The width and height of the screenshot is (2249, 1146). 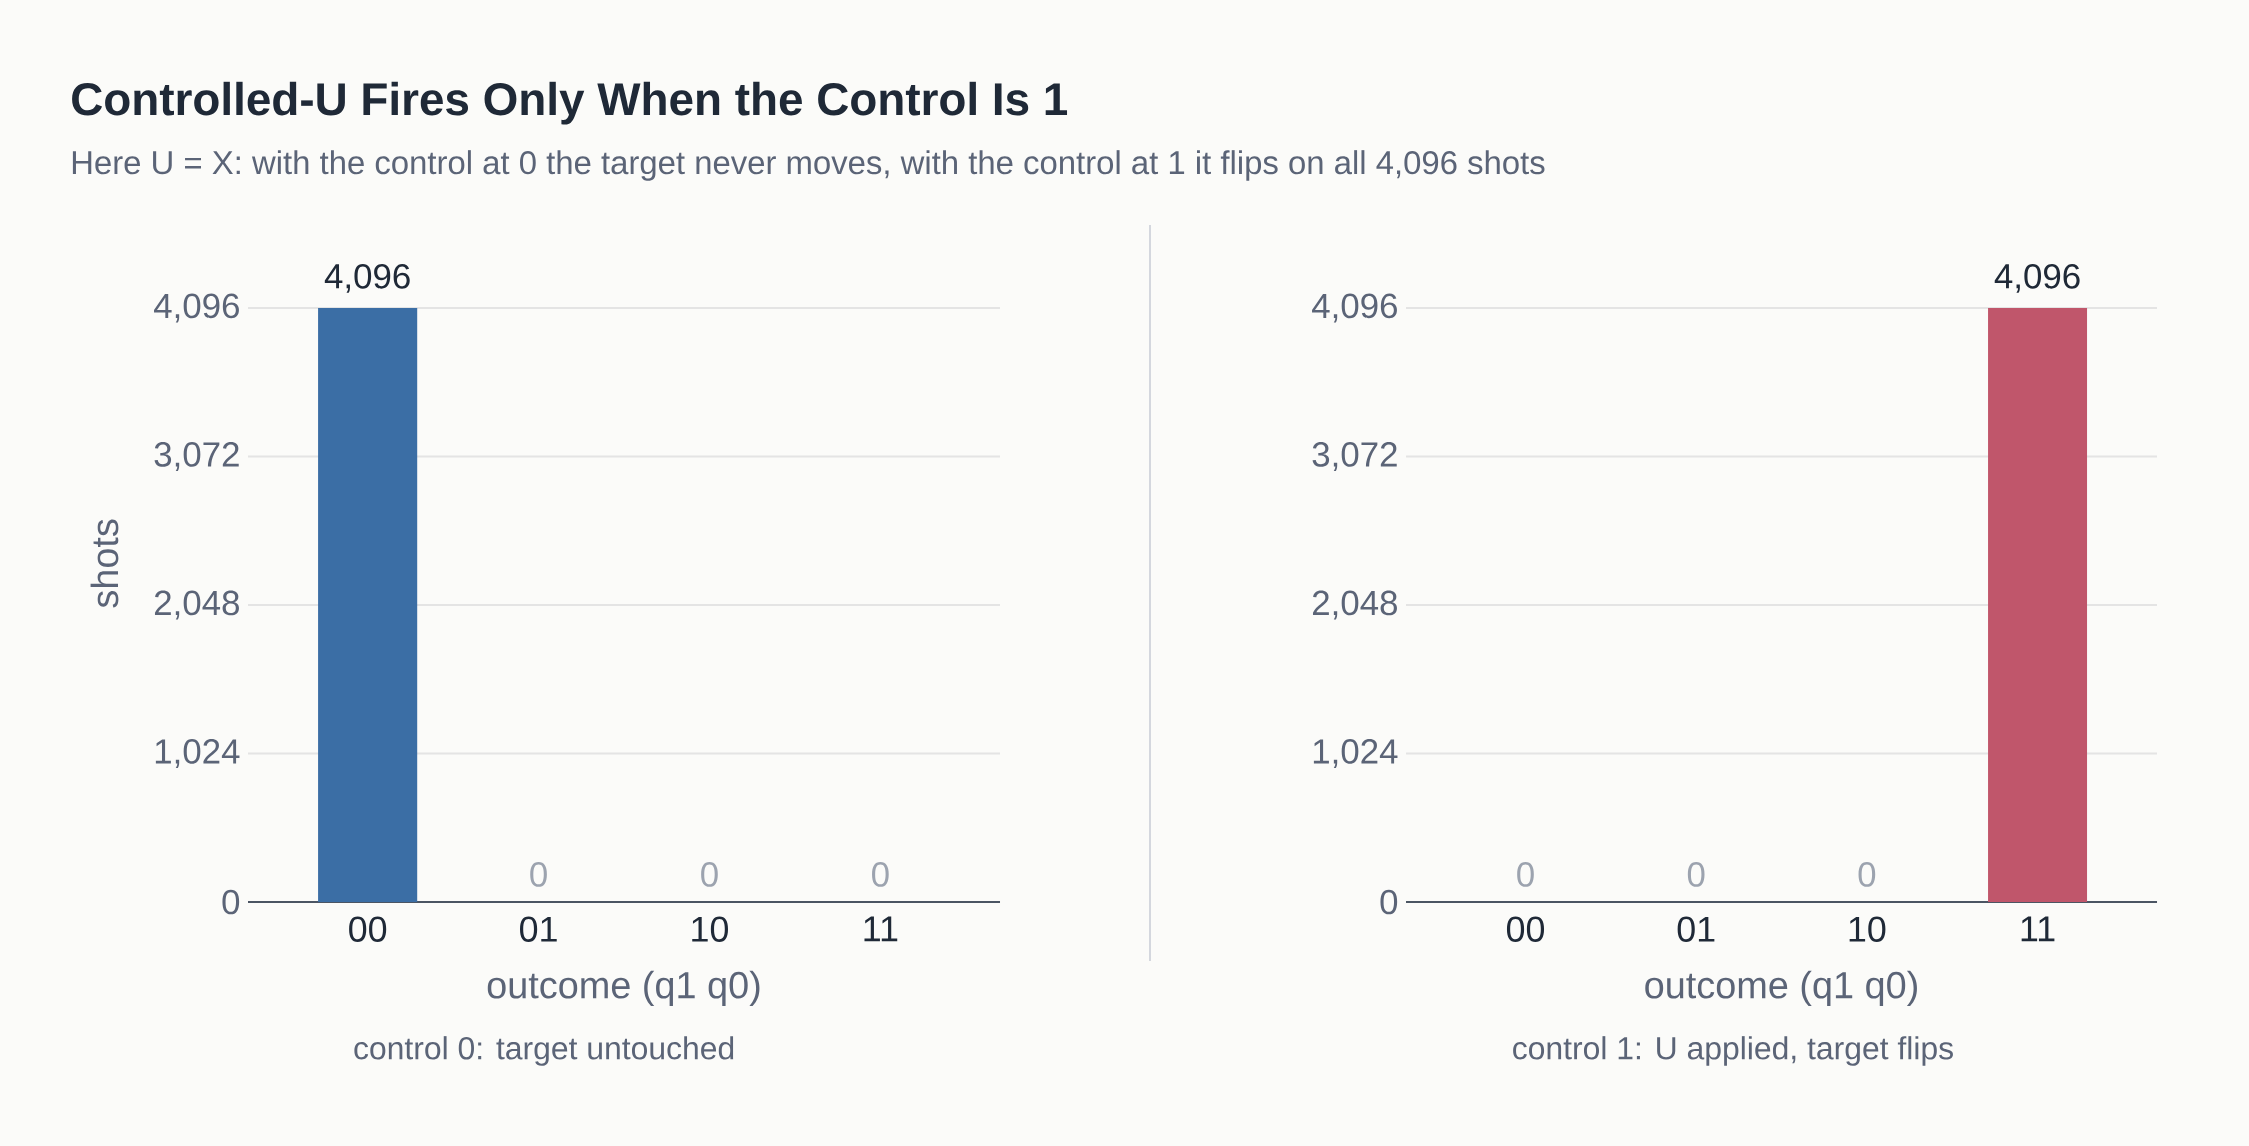 I want to click on text: control 0: target untouched, so click(x=544, y=1051).